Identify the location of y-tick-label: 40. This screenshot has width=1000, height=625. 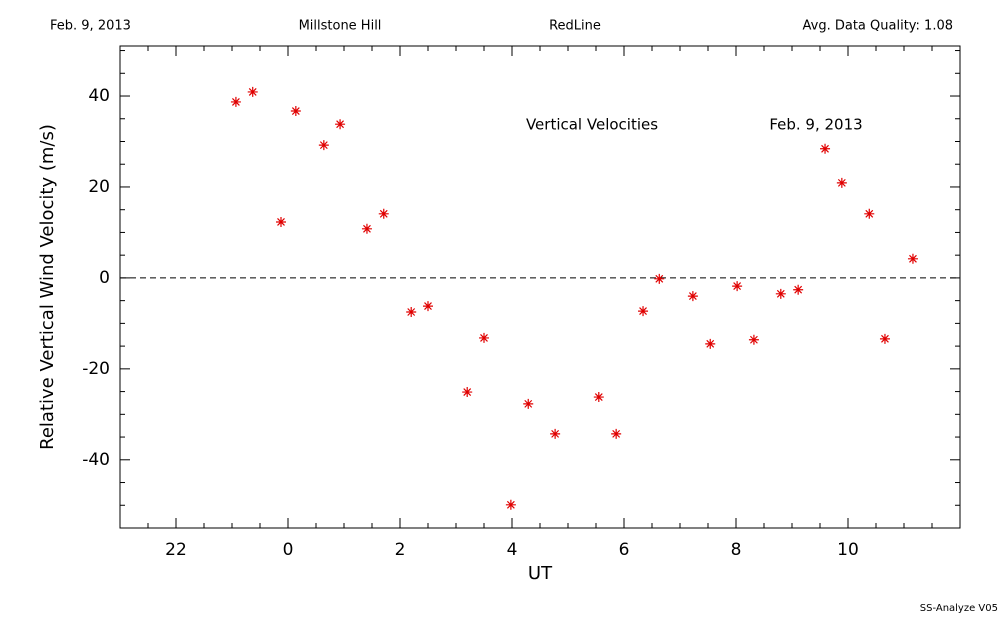
(99, 96).